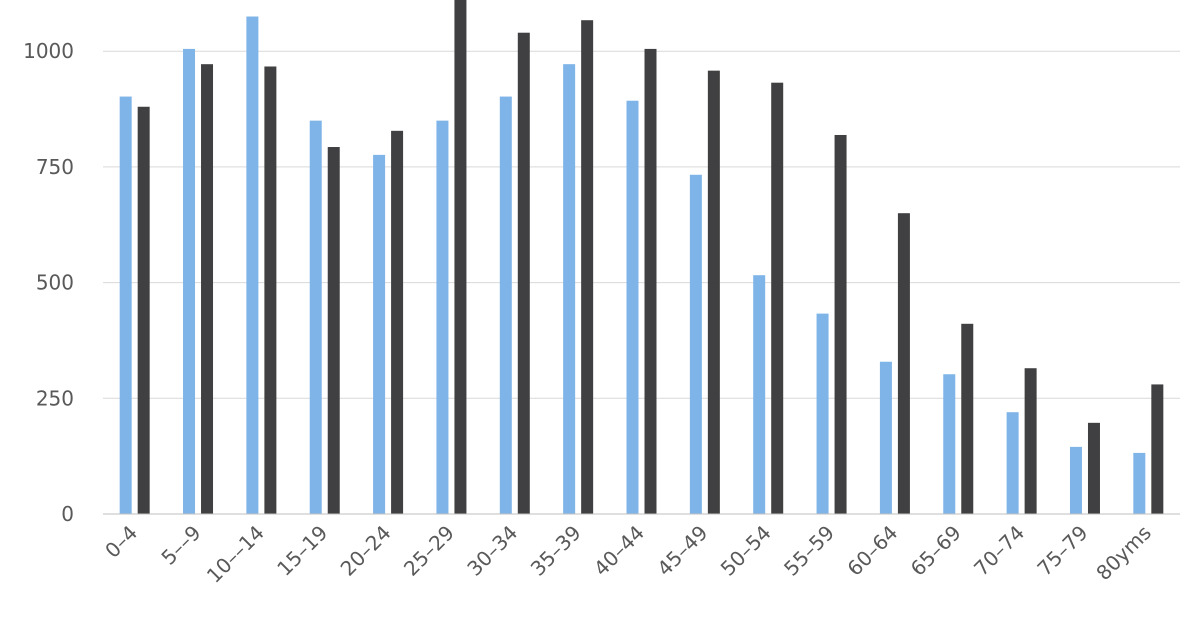 The width and height of the screenshot is (1200, 640). Describe the element at coordinates (682, 551) in the screenshot. I see `x-tick-label: 45–49` at that location.